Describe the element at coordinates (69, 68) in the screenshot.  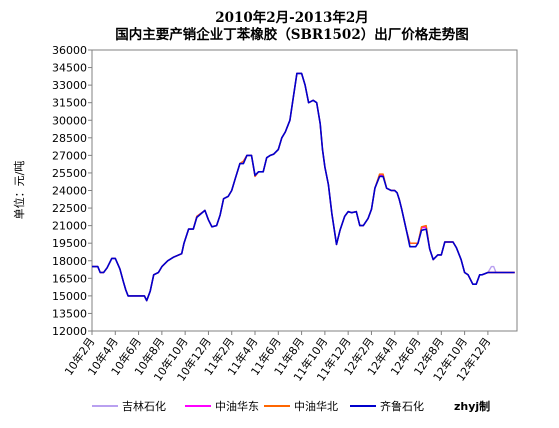
I see `y-tick-label: 34500` at that location.